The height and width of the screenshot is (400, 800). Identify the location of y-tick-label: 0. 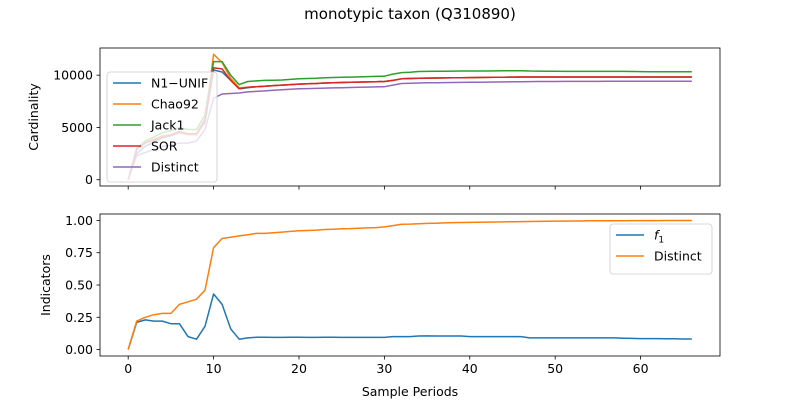
(89, 179).